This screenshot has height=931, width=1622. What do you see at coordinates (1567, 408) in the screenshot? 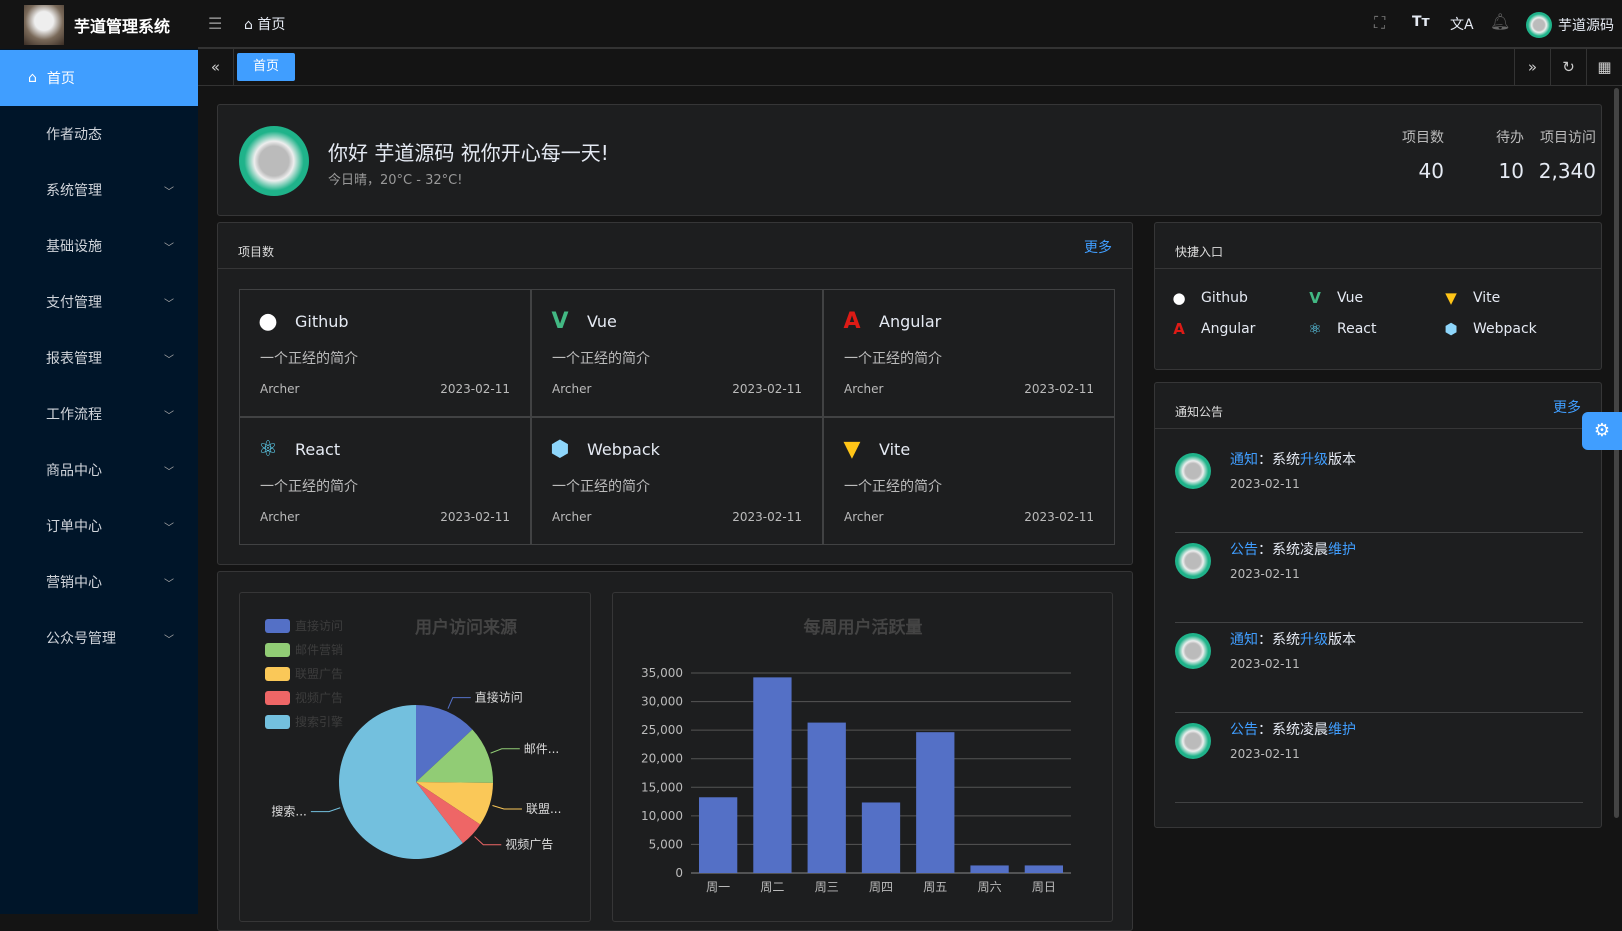
I see `notices-more-link: 更多` at bounding box center [1567, 408].